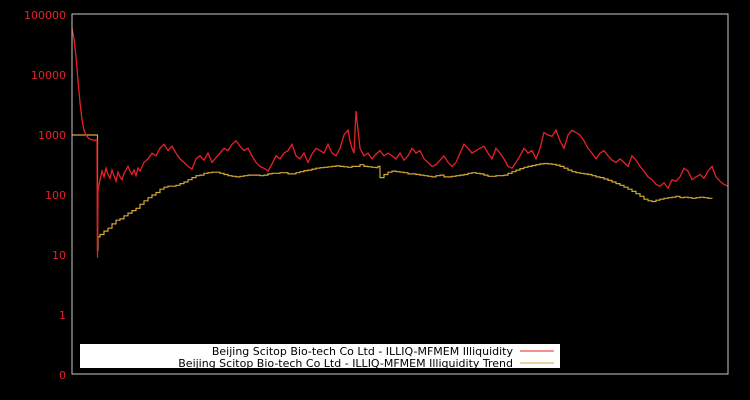  What do you see at coordinates (55, 195) in the screenshot?
I see `y-tick-label: 100` at bounding box center [55, 195].